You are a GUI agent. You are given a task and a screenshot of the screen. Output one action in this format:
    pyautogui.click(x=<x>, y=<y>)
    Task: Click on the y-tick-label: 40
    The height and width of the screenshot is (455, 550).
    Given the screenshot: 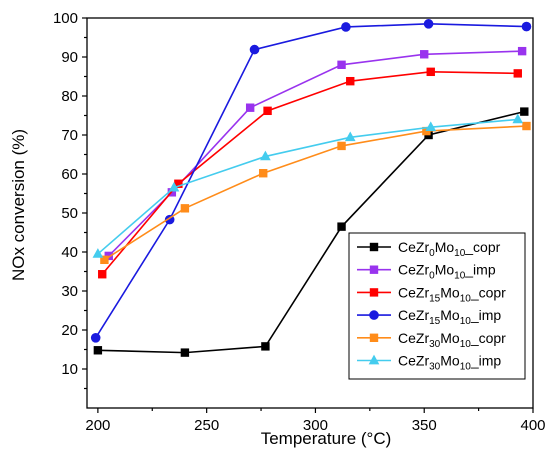 What is the action you would take?
    pyautogui.click(x=69, y=252)
    